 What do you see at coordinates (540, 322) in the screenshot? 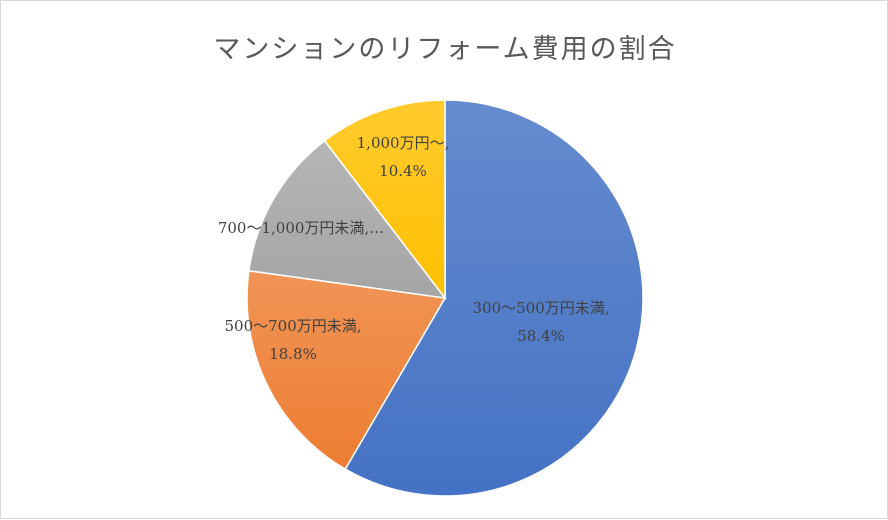
I see `data-label-1: 300～500万円未満, 58.4%` at bounding box center [540, 322].